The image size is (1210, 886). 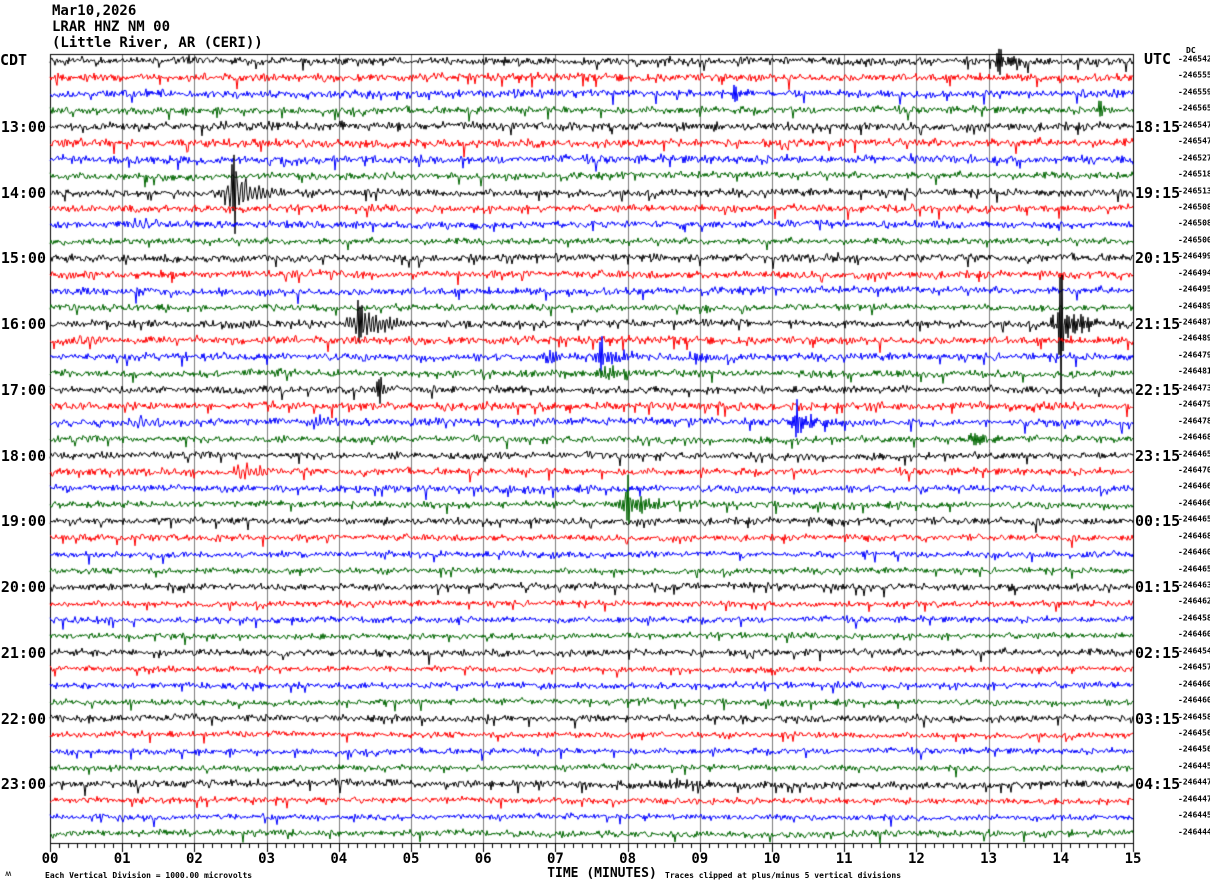 I want to click on x-tick-label: 04, so click(x=339, y=859).